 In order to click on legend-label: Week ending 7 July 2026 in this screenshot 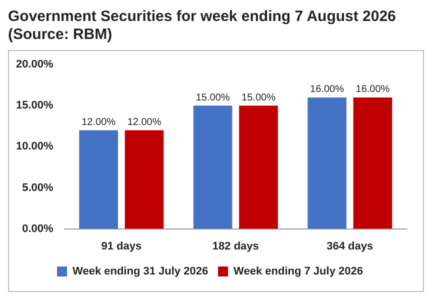, I will do `click(298, 272)`.